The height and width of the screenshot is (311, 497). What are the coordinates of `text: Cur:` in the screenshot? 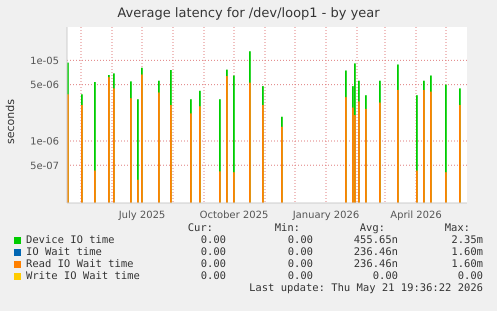 It's located at (200, 228).